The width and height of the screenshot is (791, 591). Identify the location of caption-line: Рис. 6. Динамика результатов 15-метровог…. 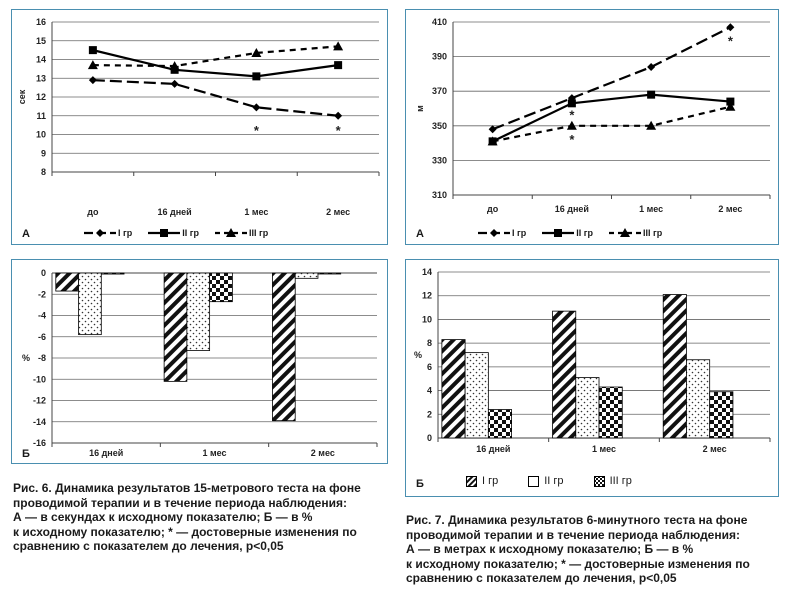
(187, 488).